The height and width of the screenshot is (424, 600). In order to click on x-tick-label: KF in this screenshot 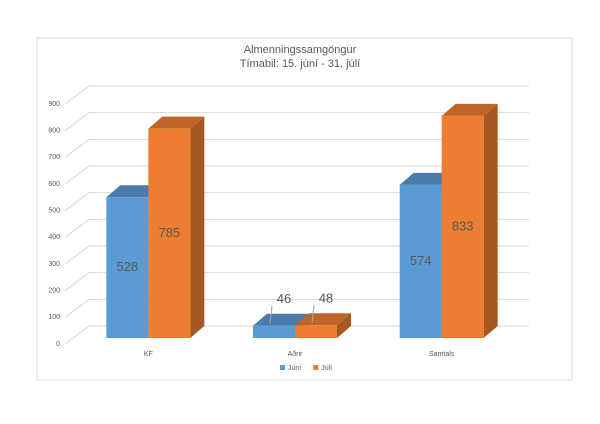, I will do `click(148, 354)`.